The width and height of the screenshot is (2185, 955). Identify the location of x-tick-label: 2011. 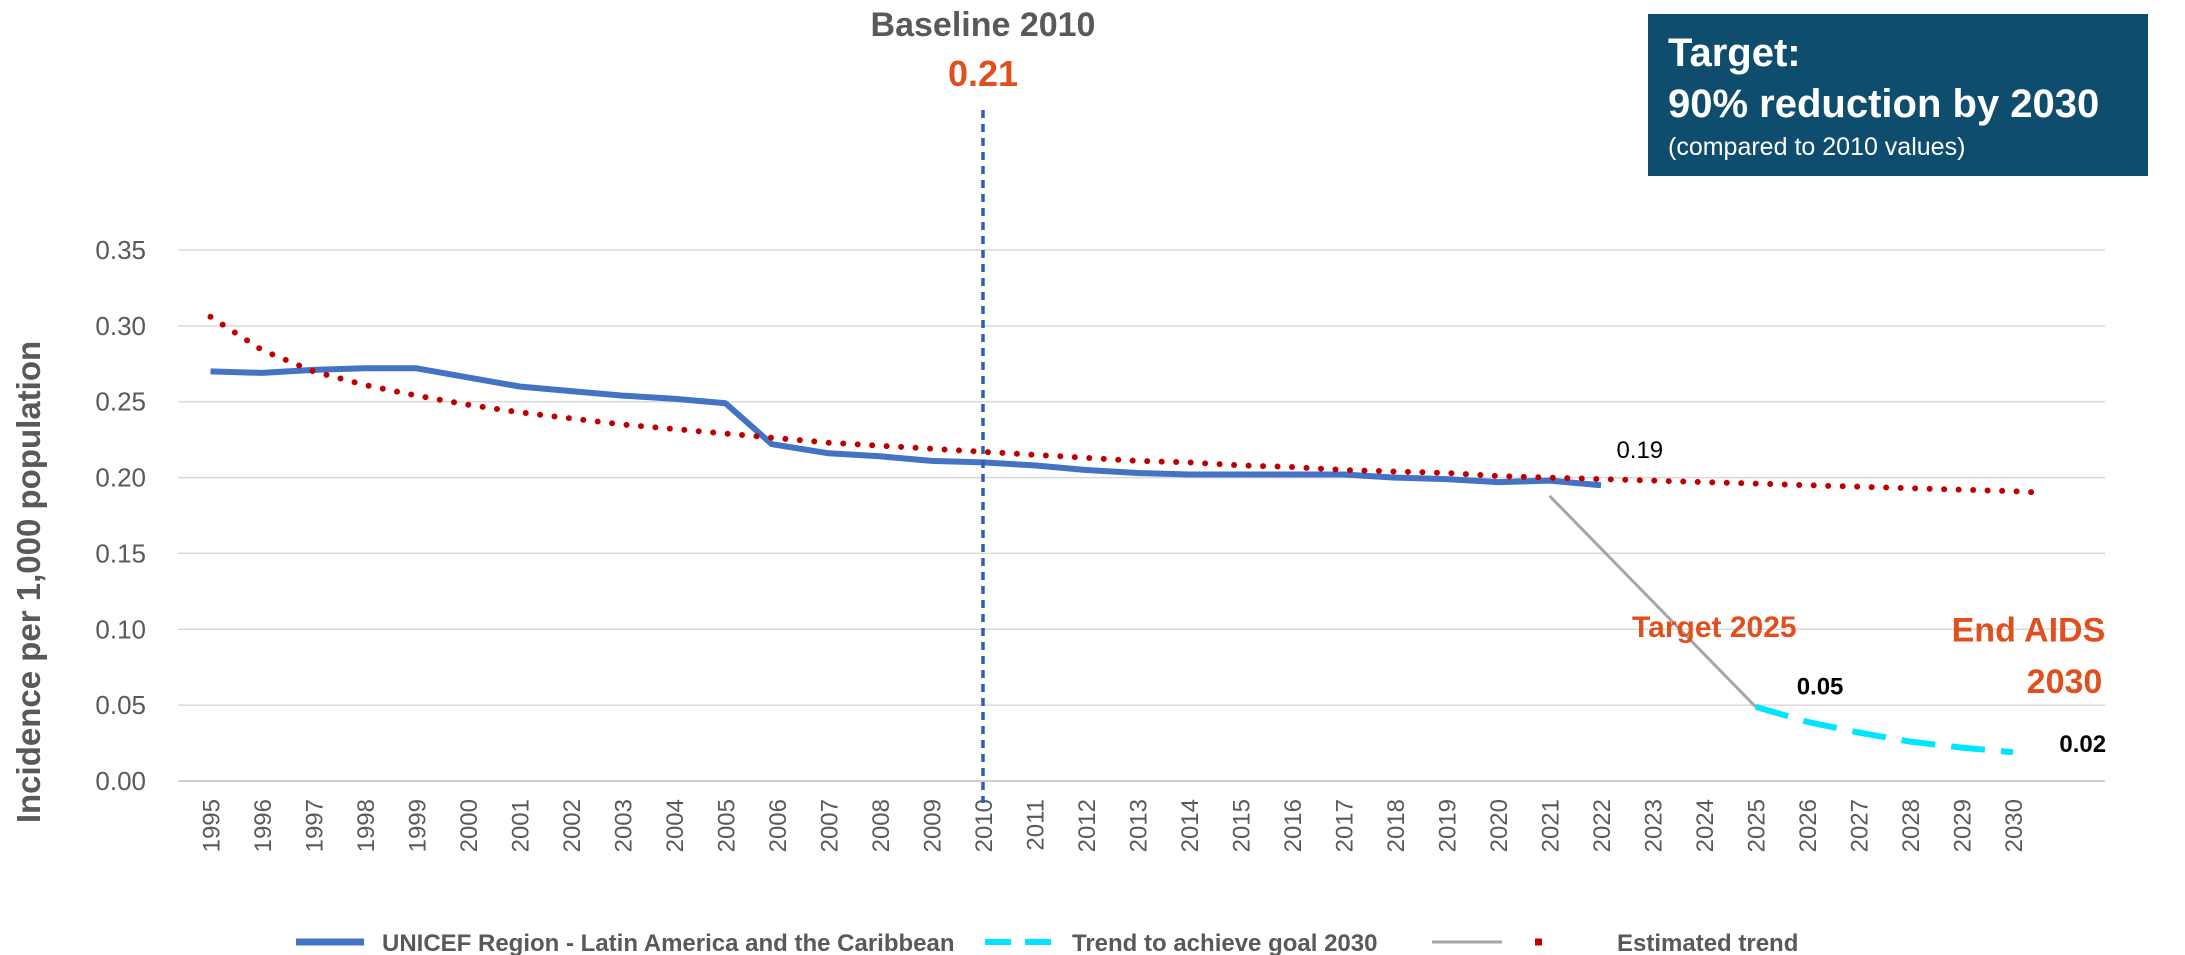
(1036, 825).